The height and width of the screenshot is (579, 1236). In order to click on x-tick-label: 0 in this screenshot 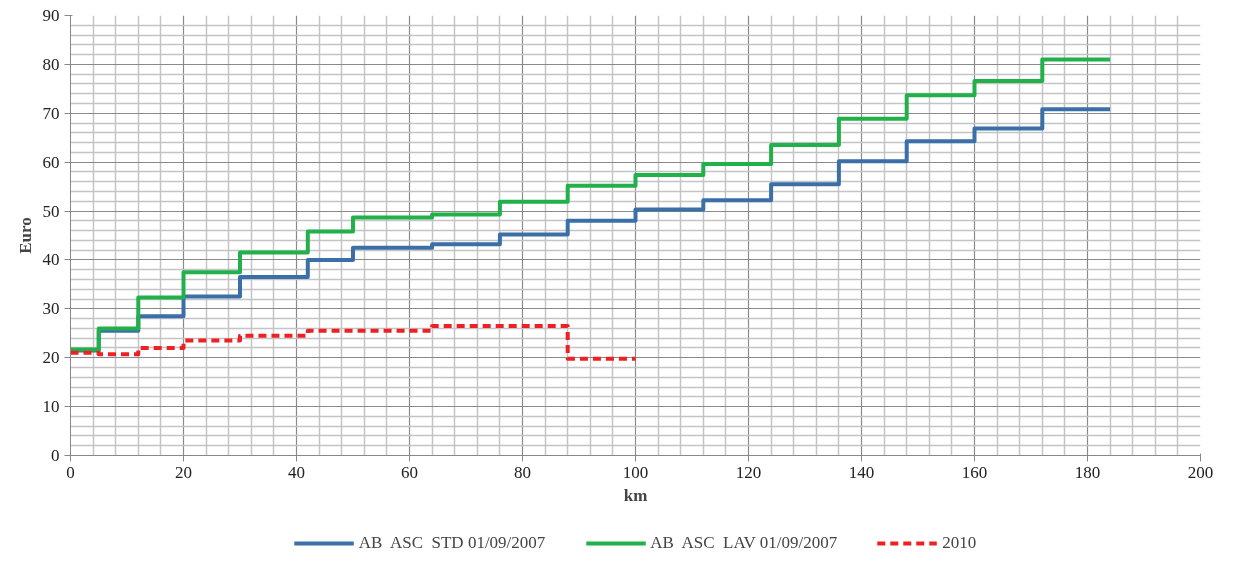, I will do `click(70, 472)`.